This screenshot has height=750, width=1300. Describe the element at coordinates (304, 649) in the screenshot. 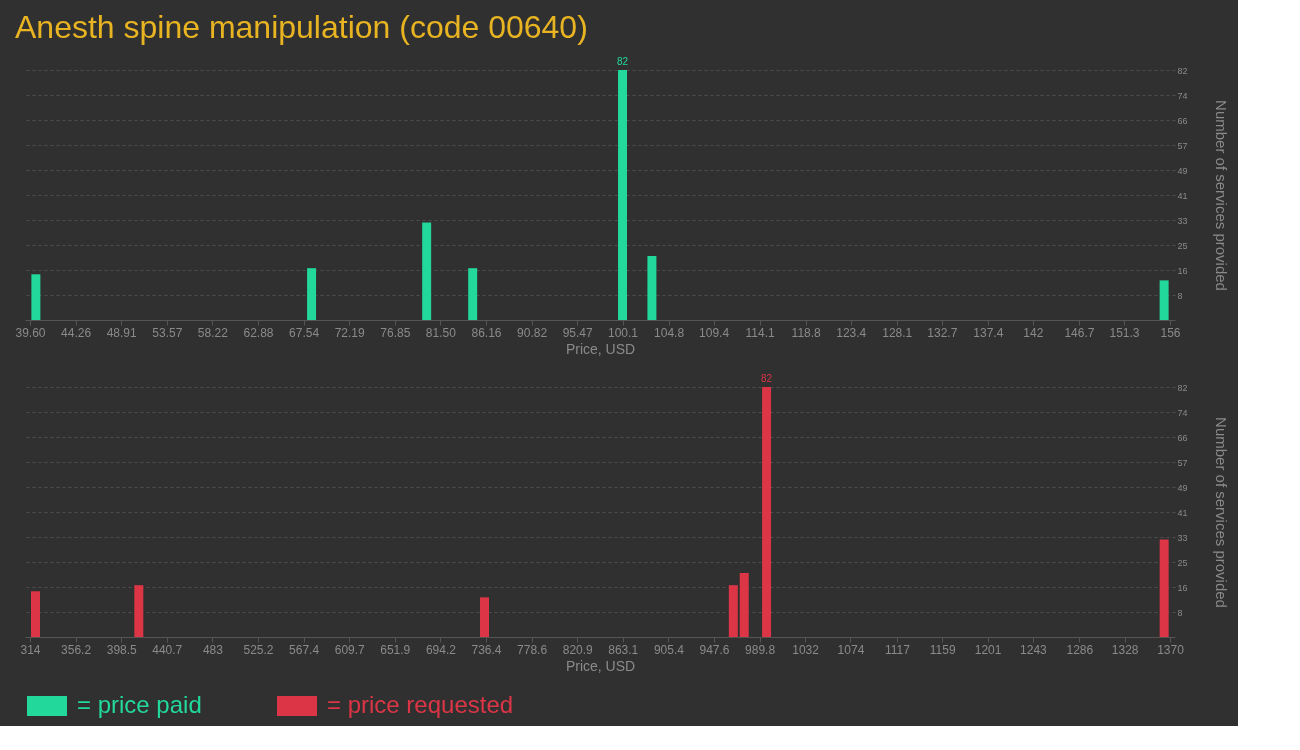

I see `x-tick-label: 567.4` at that location.